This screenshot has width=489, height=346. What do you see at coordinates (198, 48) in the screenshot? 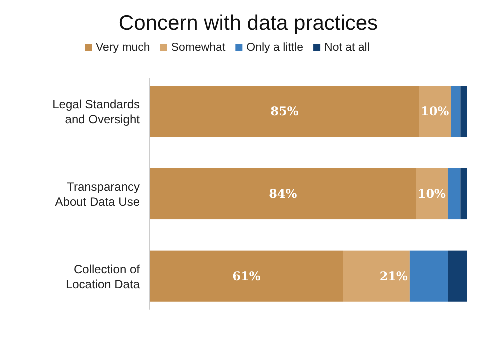
I see `legend-label: Somewhat` at bounding box center [198, 48].